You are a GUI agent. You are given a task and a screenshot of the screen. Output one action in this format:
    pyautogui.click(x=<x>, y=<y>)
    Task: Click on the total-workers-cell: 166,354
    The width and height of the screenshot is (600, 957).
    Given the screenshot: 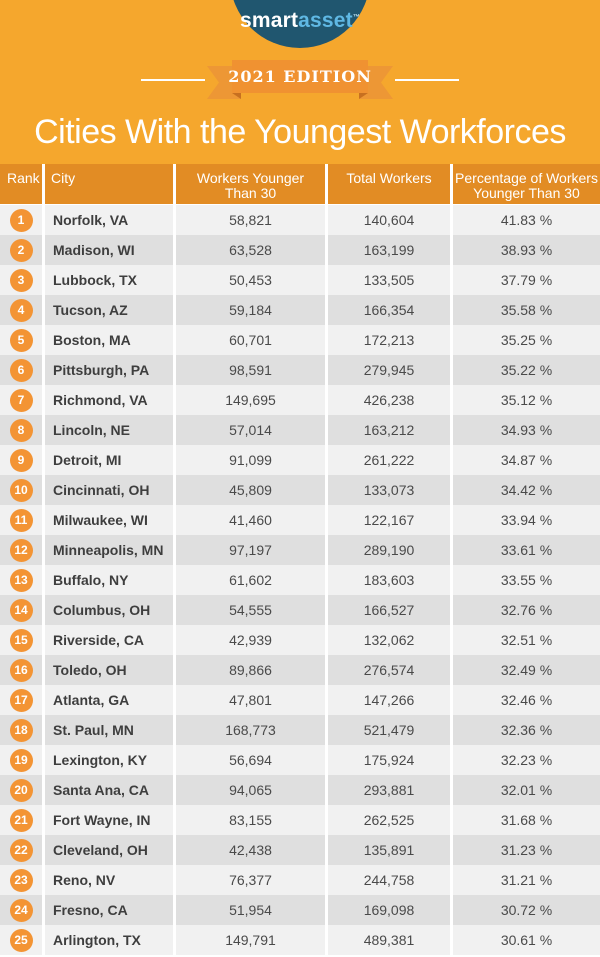 What is the action you would take?
    pyautogui.click(x=389, y=310)
    